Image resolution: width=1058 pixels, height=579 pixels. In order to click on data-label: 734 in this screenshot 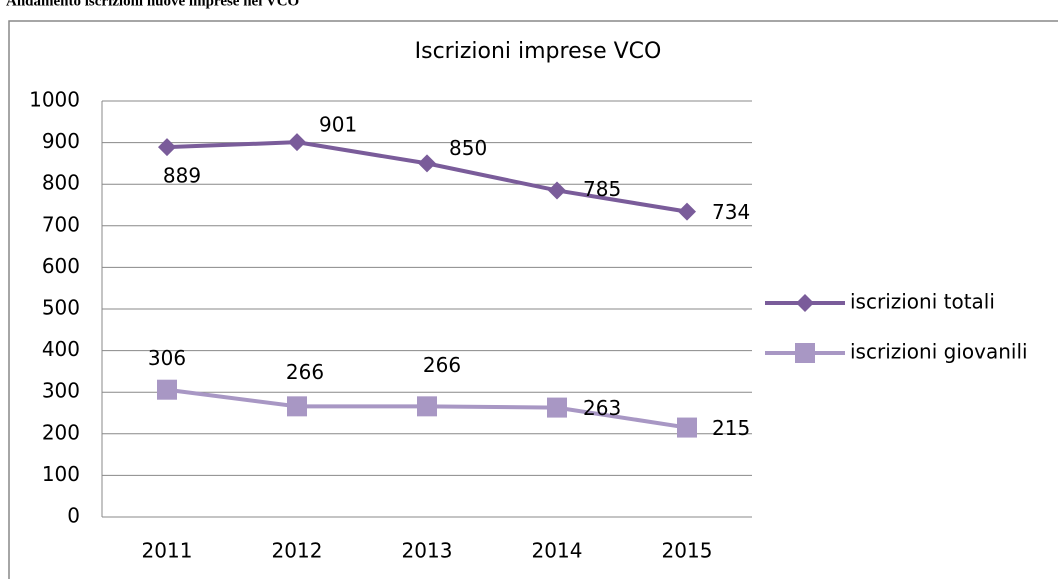, I will do `click(731, 212)`.